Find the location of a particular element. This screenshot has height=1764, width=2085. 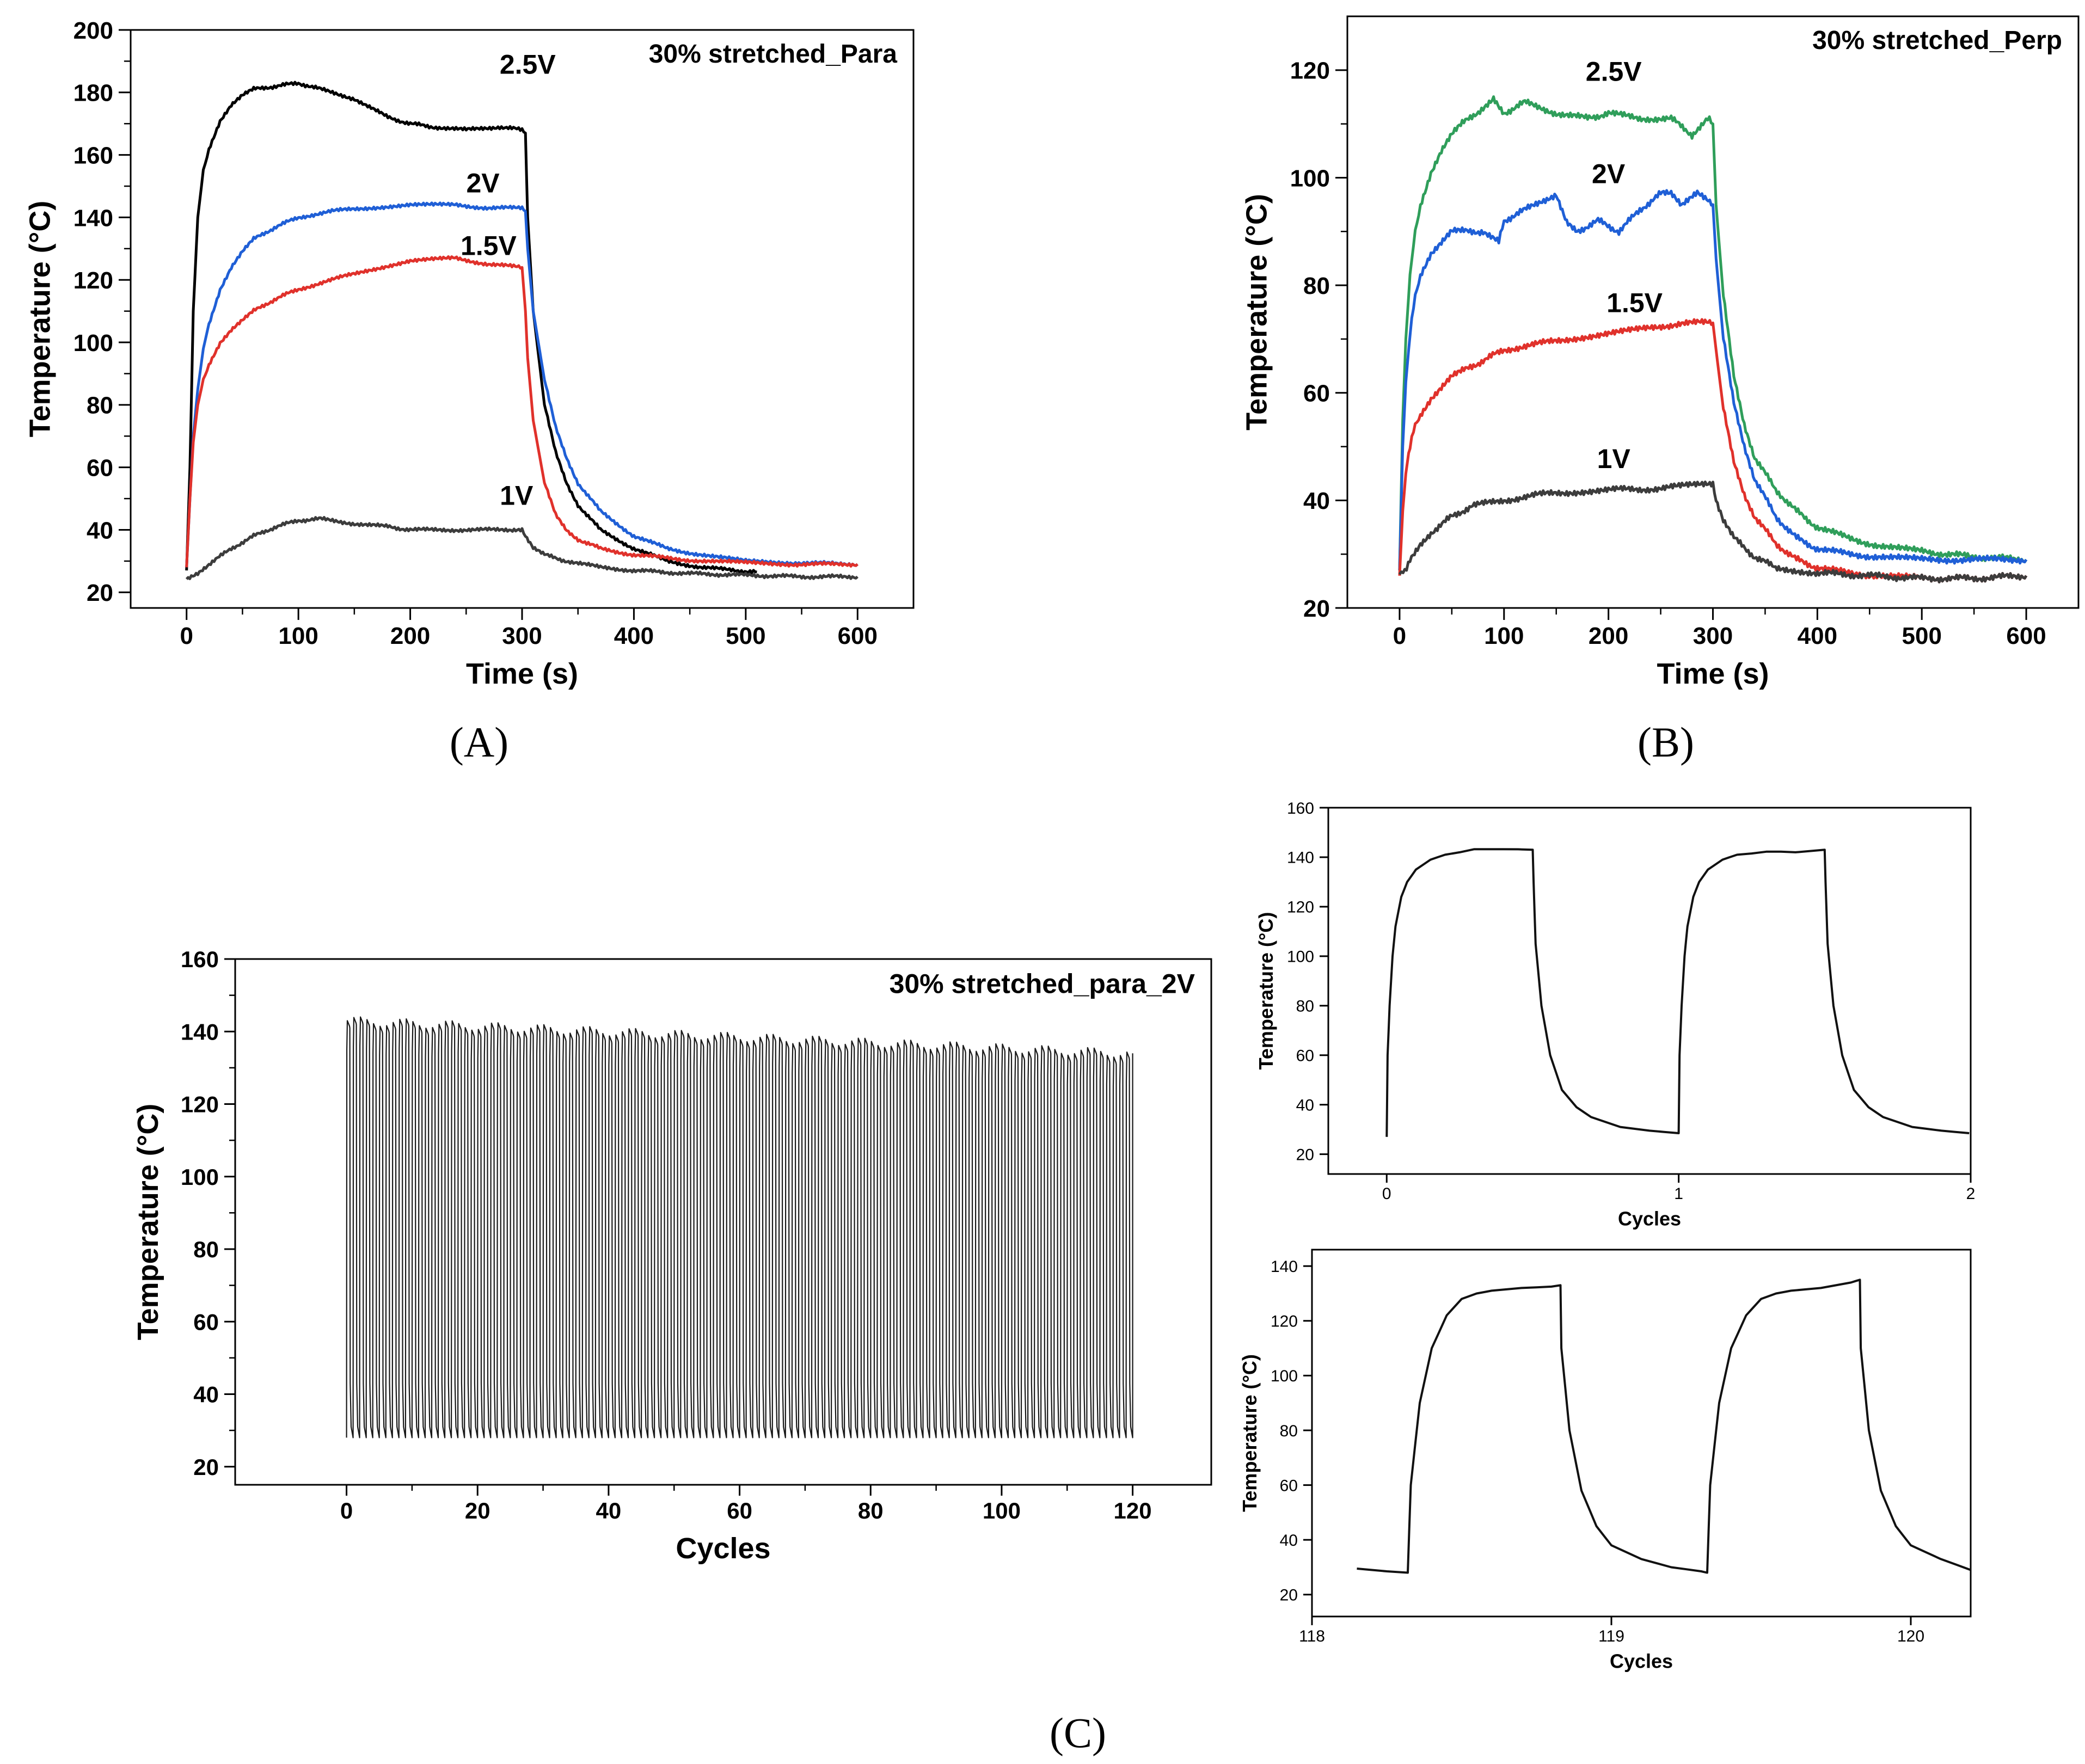

x-tick-label: 600 is located at coordinates (2026, 636).